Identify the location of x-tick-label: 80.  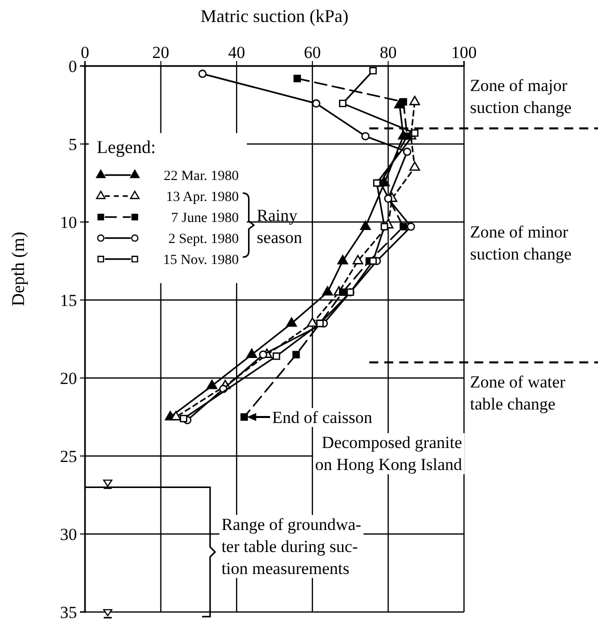
(388, 52).